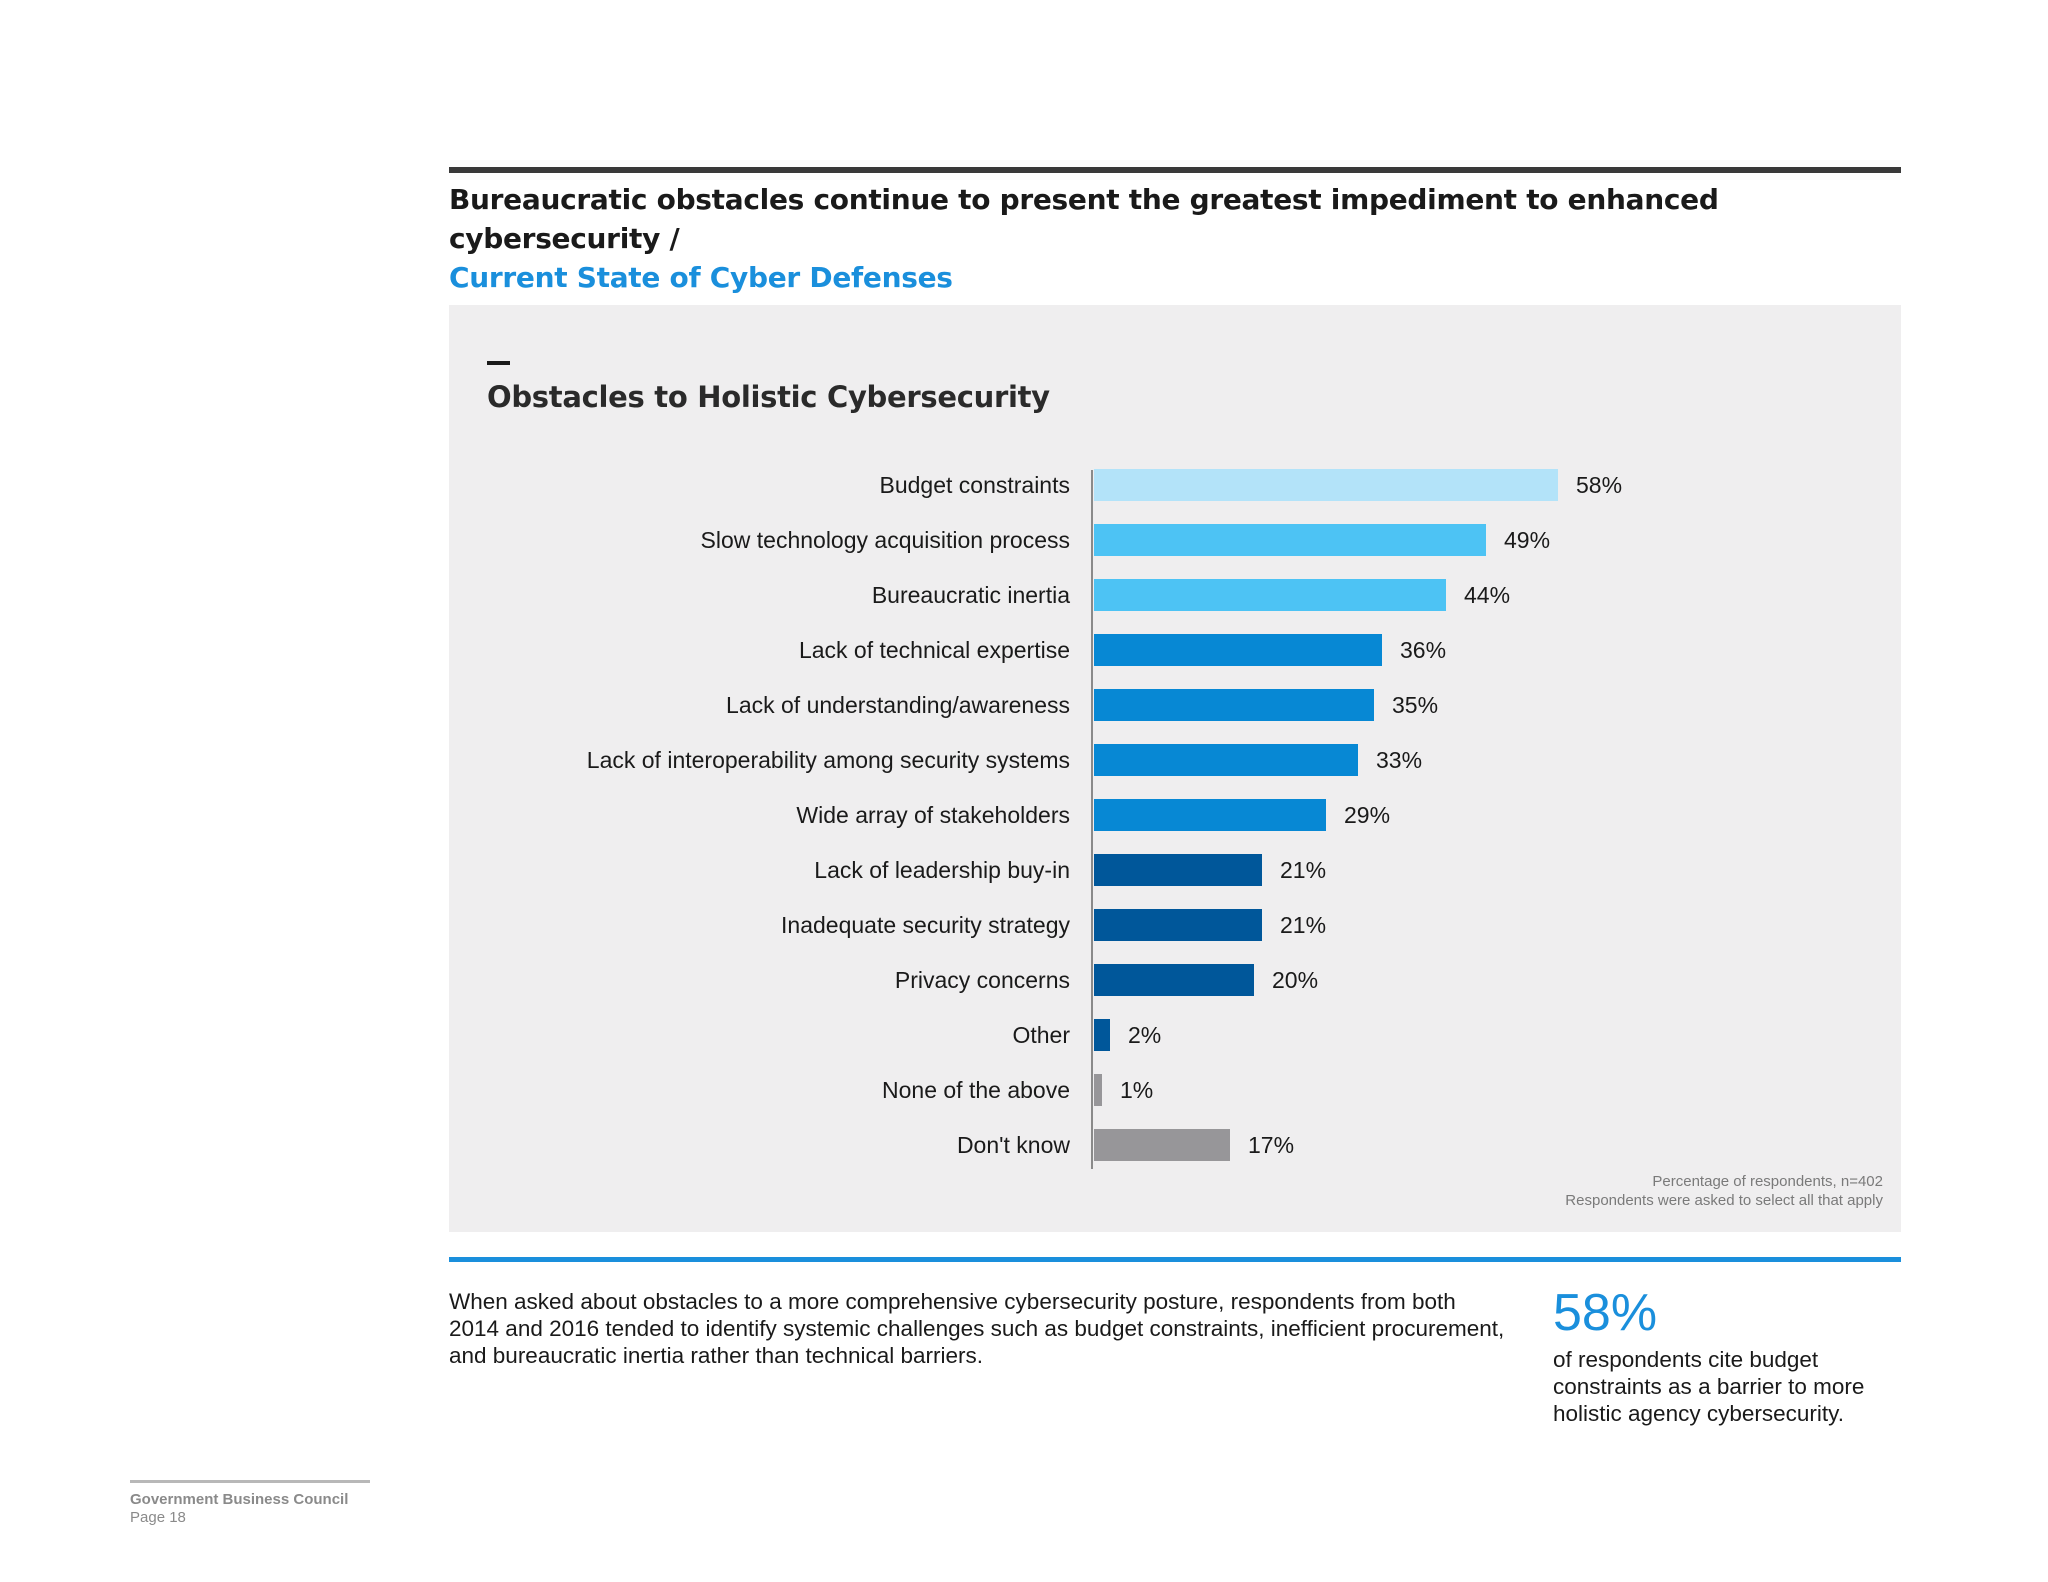  What do you see at coordinates (1487, 595) in the screenshot?
I see `value-label: 44%` at bounding box center [1487, 595].